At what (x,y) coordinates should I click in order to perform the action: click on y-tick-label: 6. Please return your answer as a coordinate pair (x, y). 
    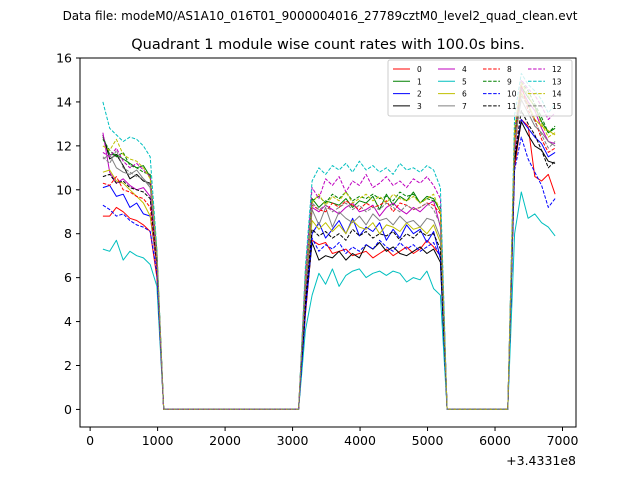
    Looking at the image, I should click on (68, 277).